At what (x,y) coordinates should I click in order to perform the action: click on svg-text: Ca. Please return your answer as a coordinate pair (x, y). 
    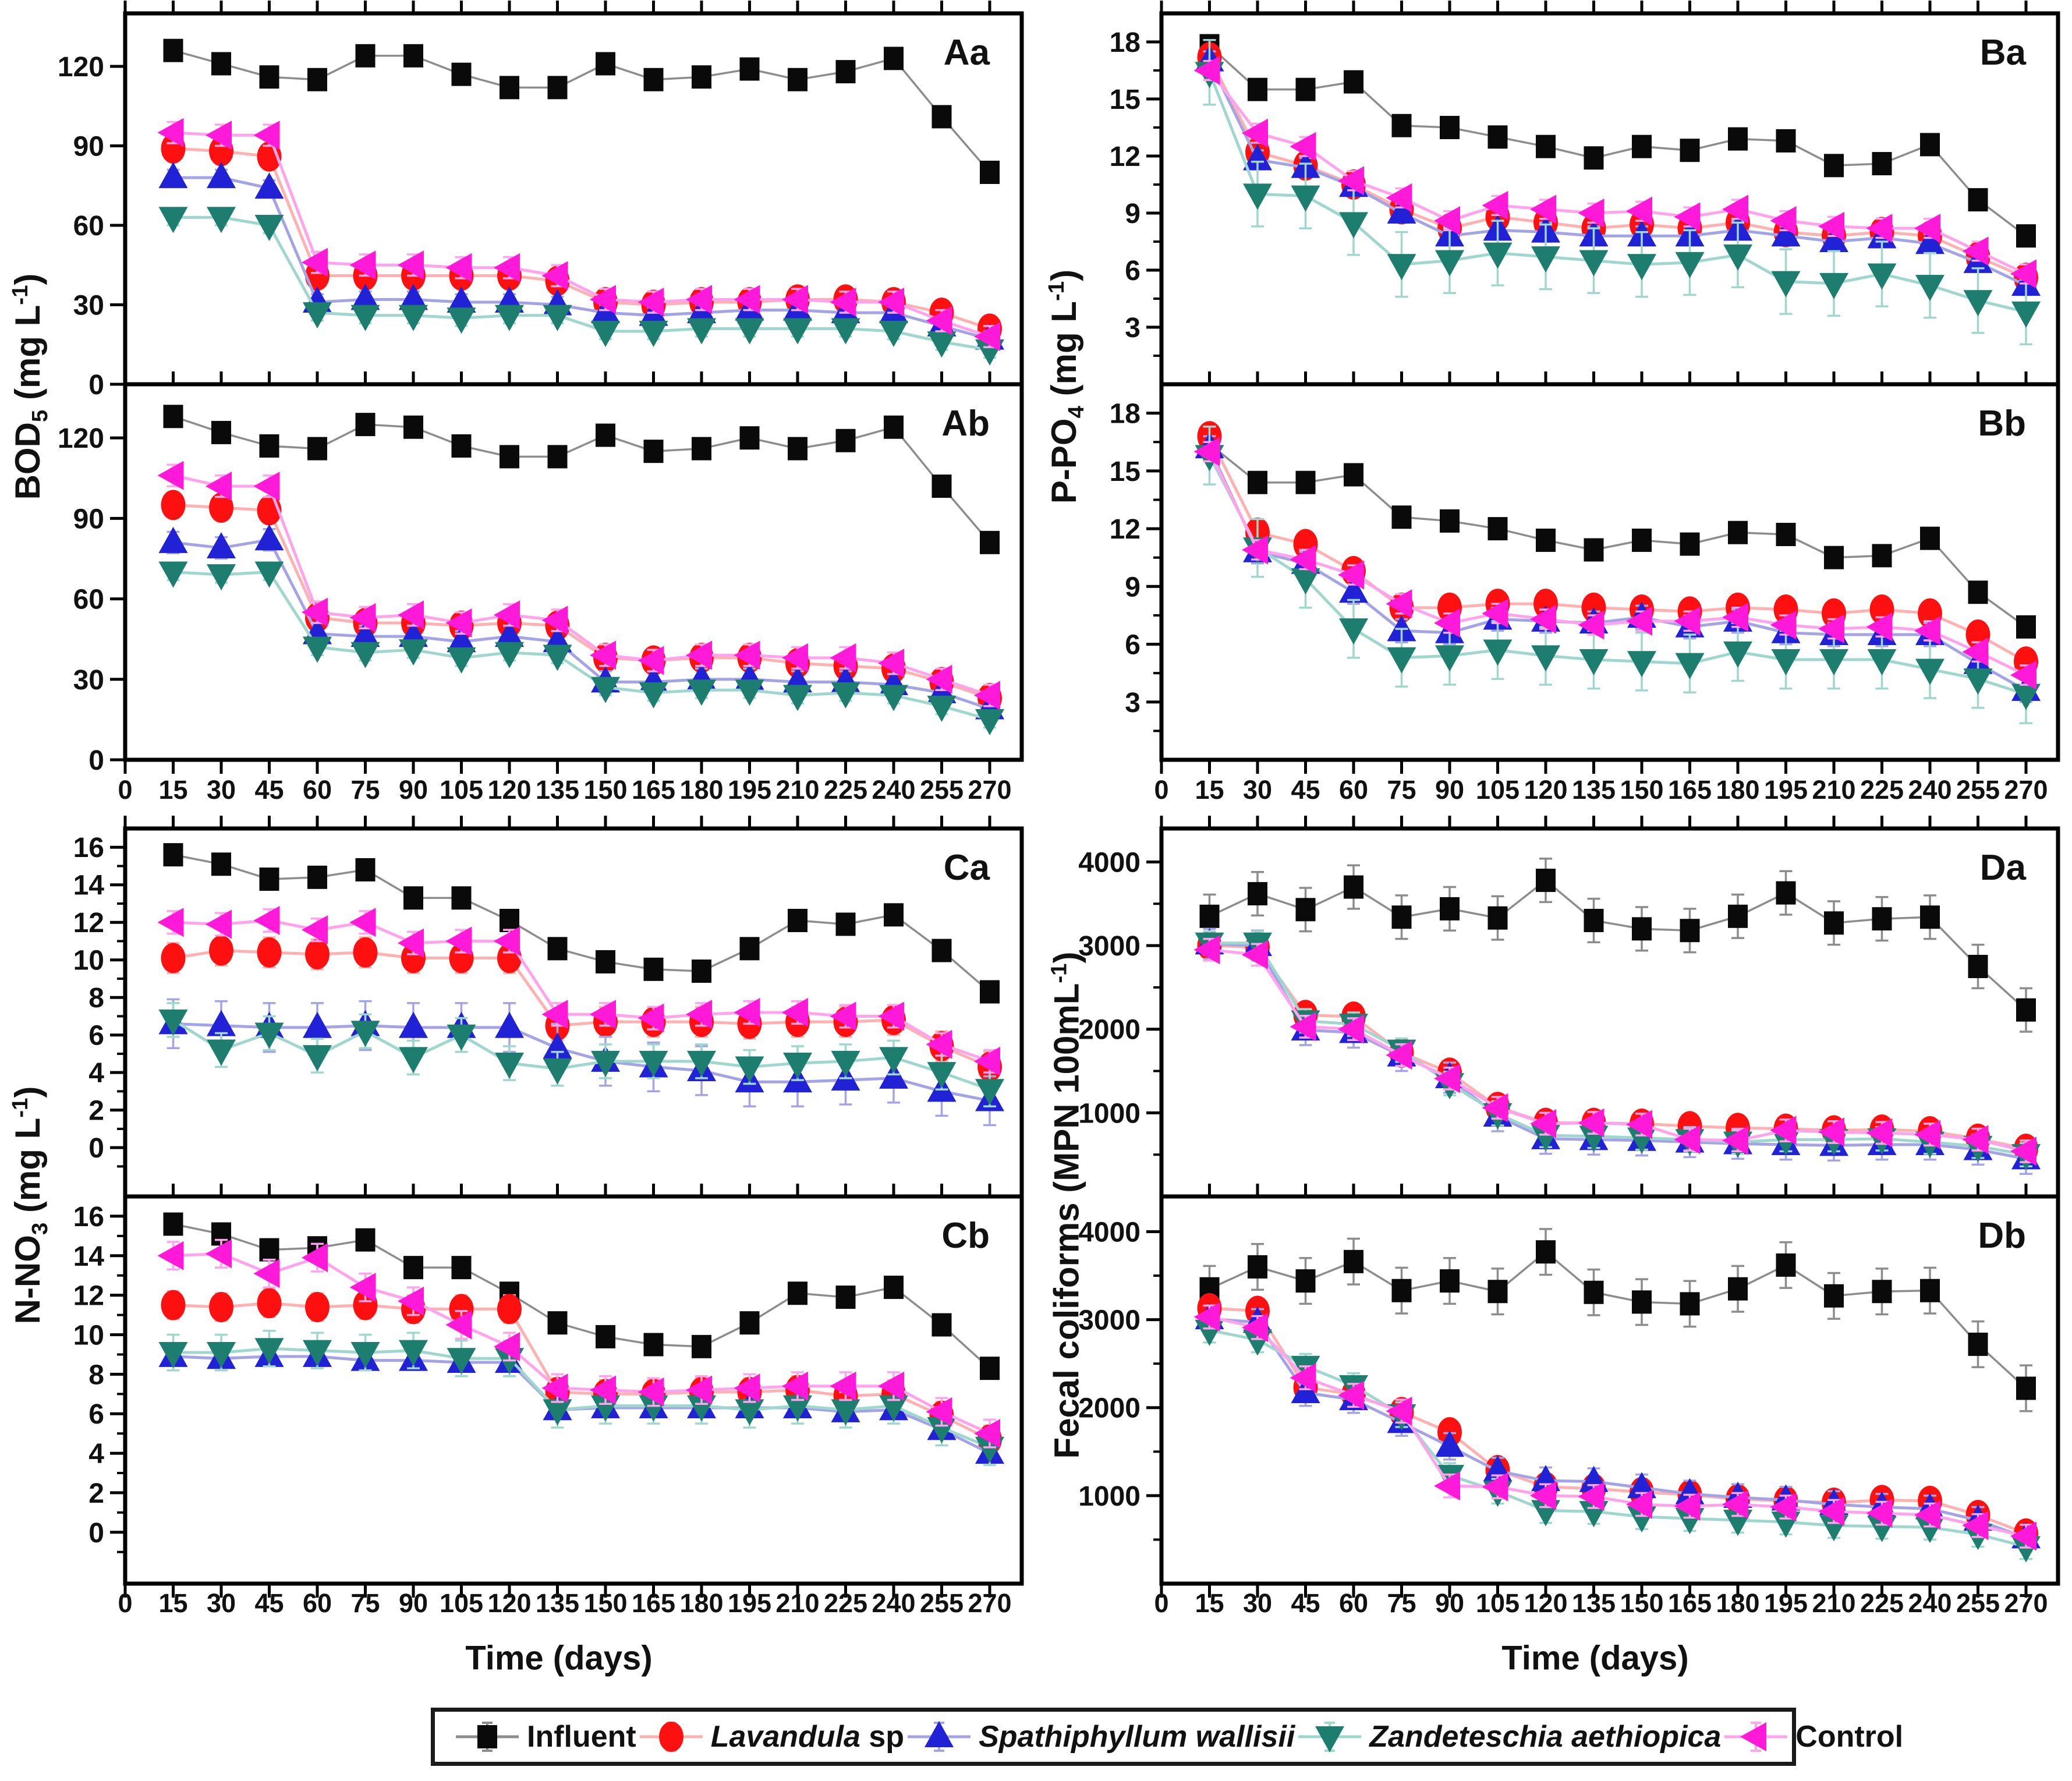
    Looking at the image, I should click on (967, 868).